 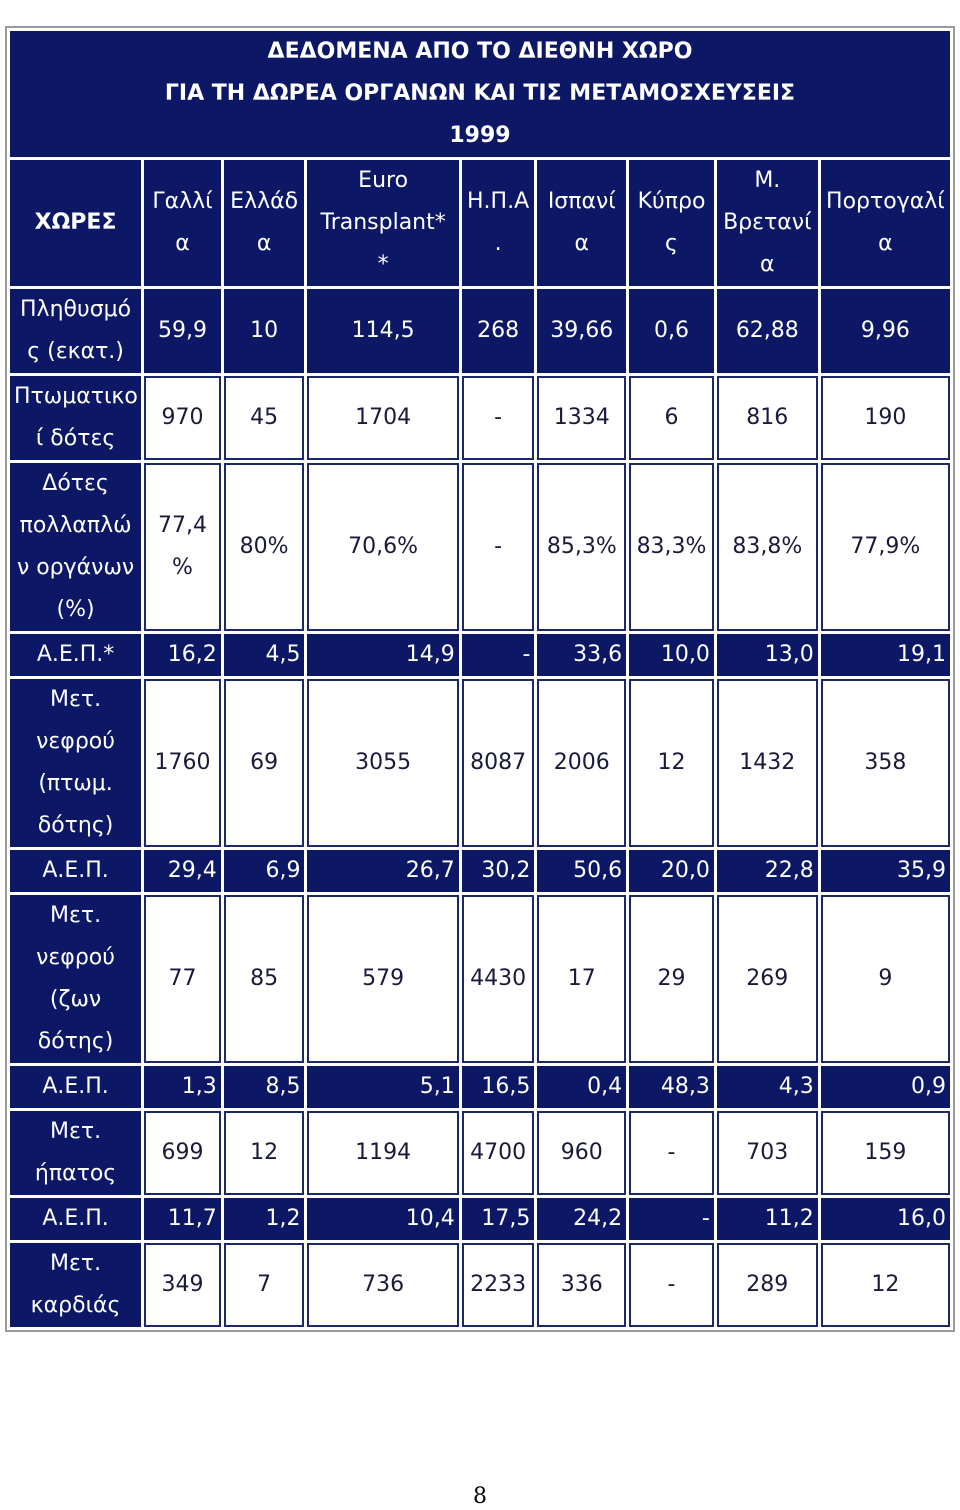 I want to click on table-cell: 269, so click(x=767, y=979).